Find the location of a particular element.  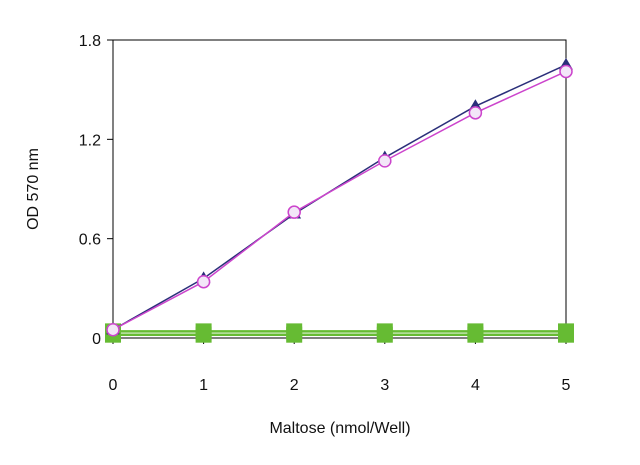

x-axis-label: Maltose (nmol/Well) is located at coordinates (339, 428).